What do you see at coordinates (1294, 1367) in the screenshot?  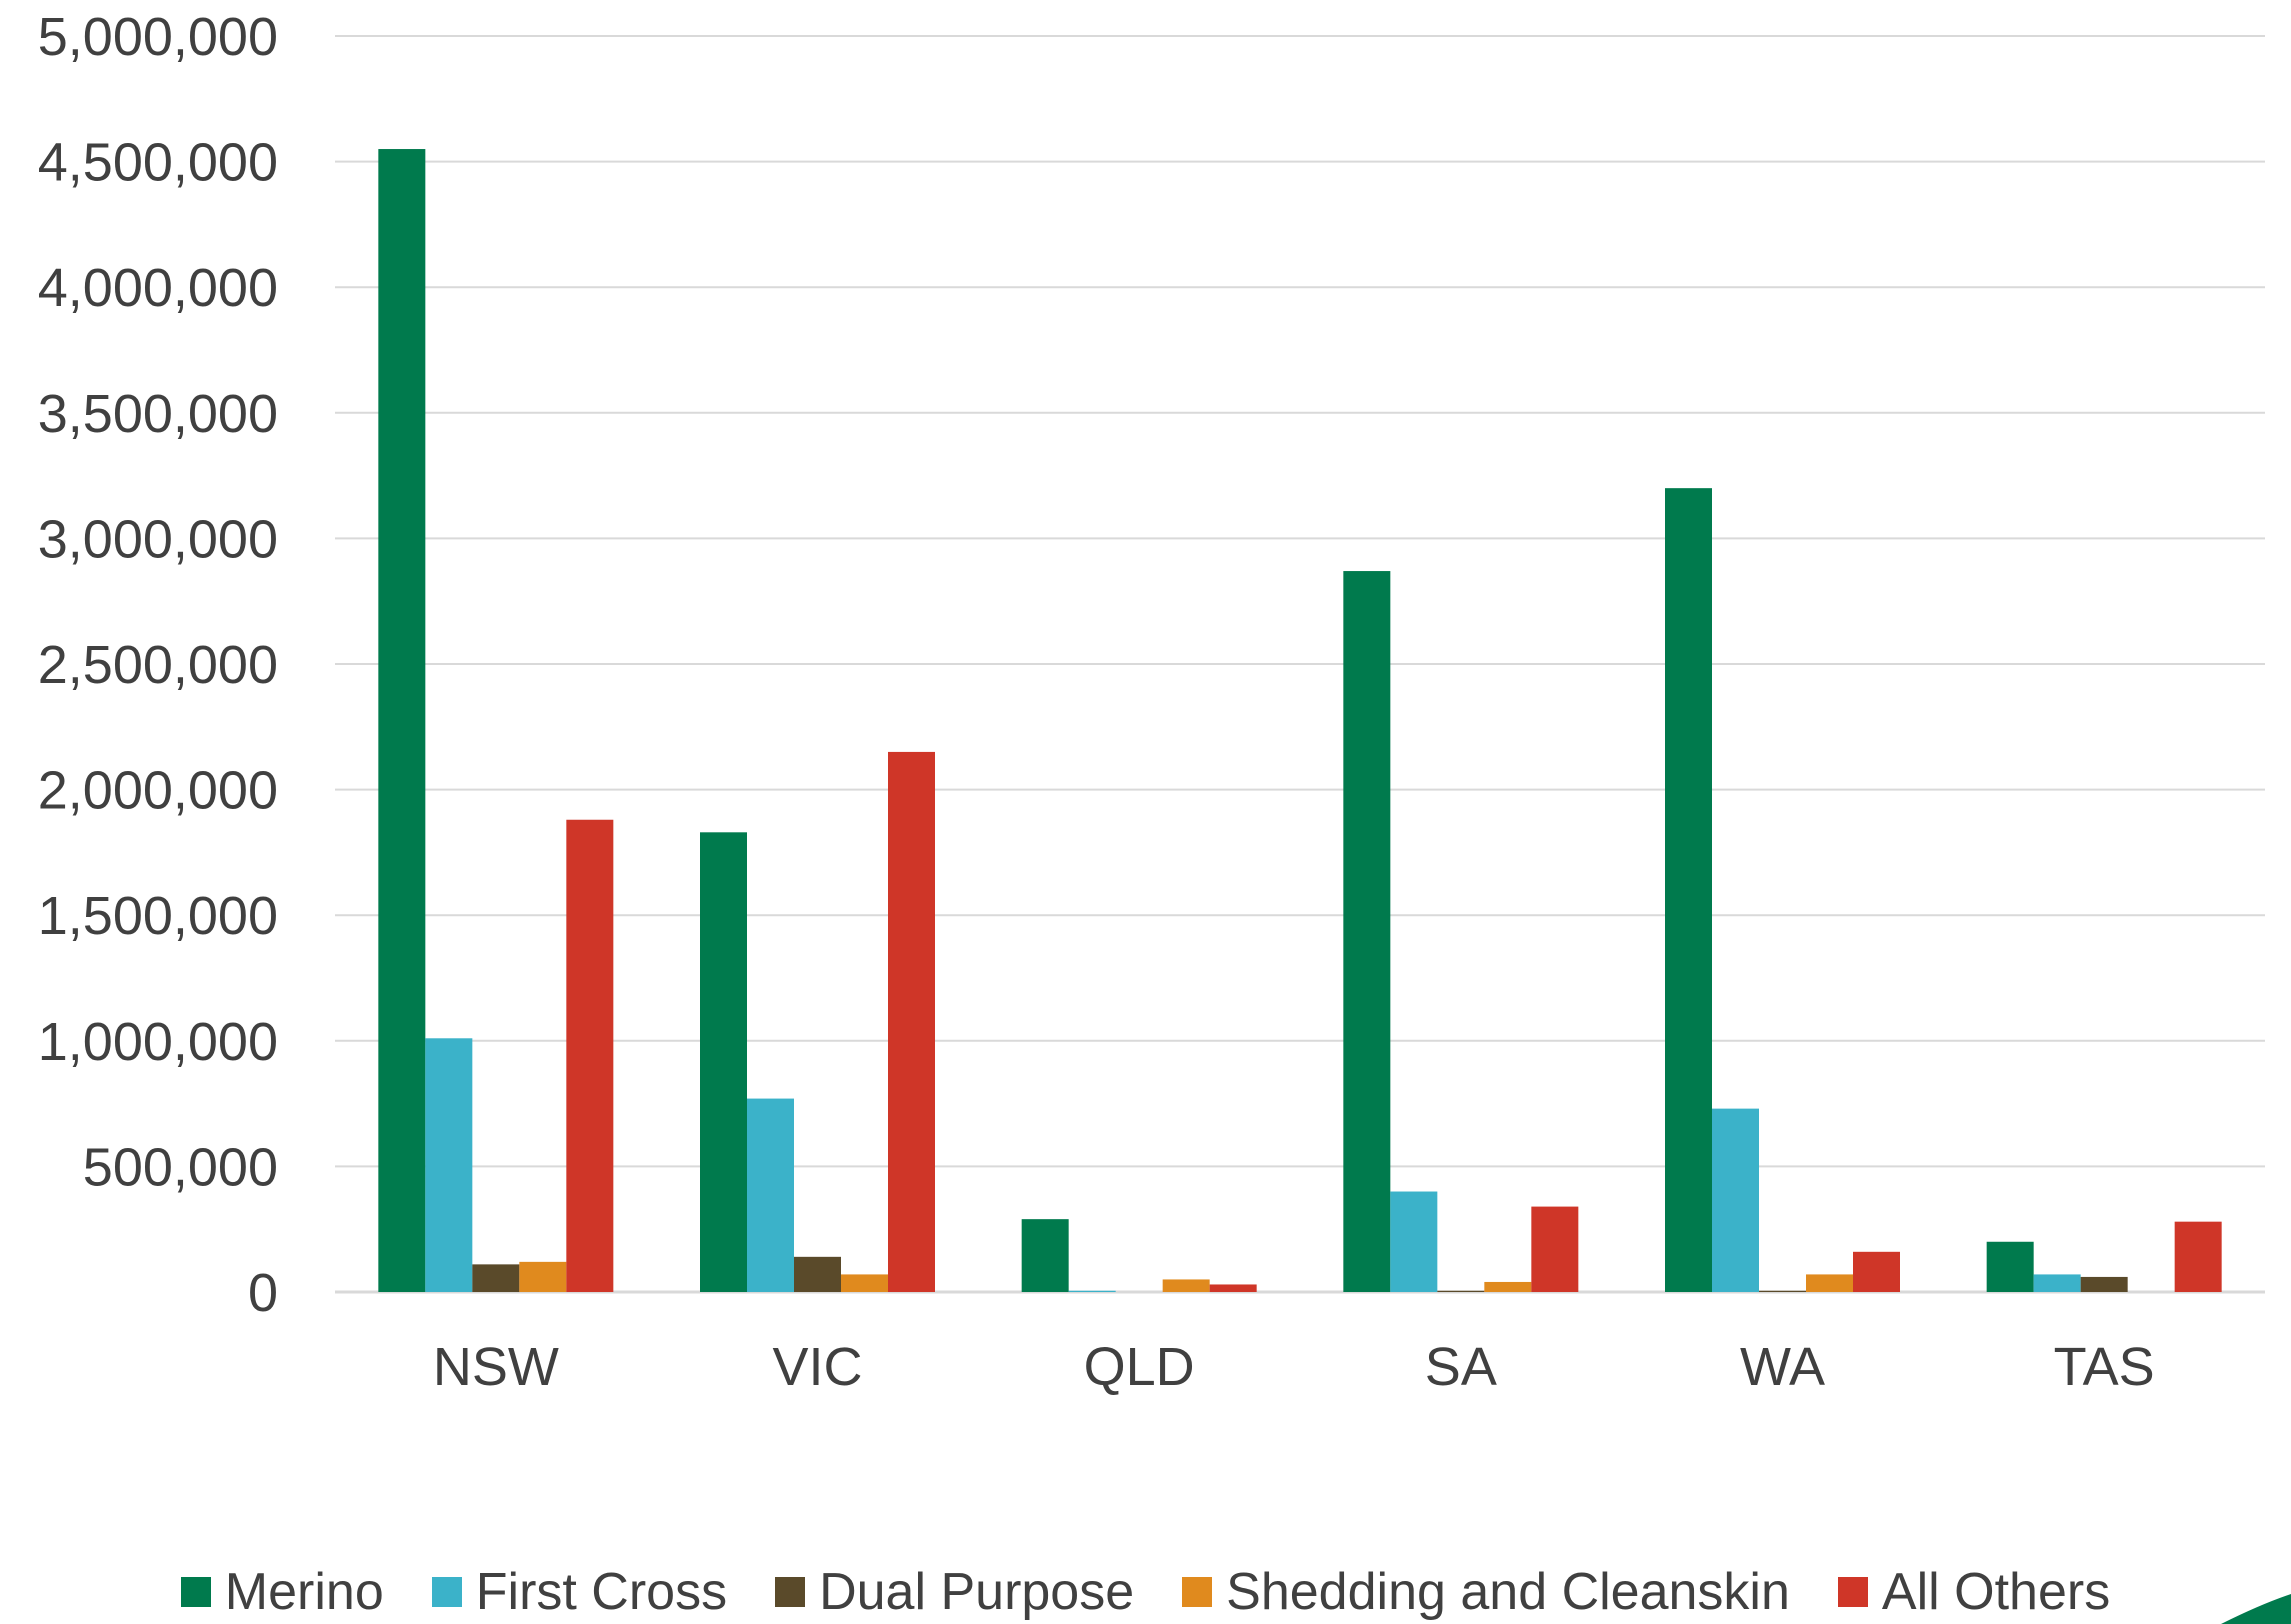 I see `x-axis-ticks: NSW VIC QLD SA WA TAS` at bounding box center [1294, 1367].